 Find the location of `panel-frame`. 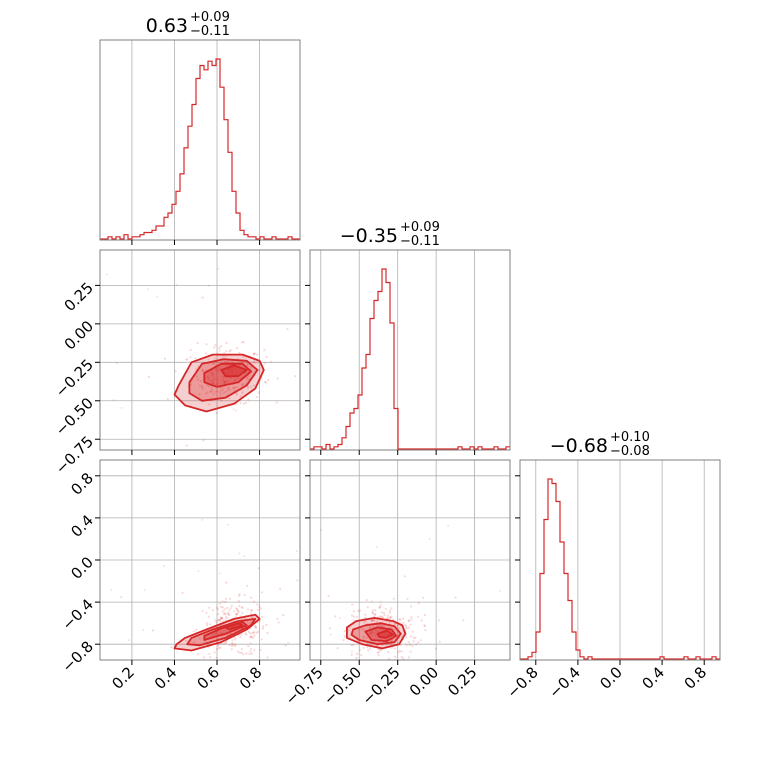

panel-frame is located at coordinates (200, 140).